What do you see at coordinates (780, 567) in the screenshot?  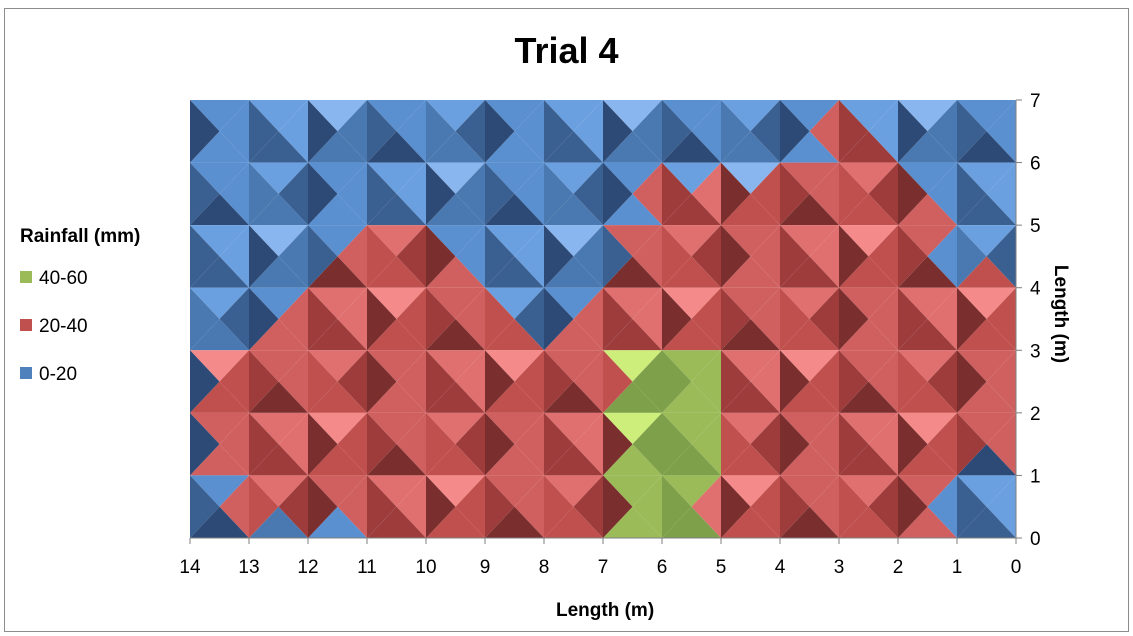 I see `x-tick-label: 4` at bounding box center [780, 567].